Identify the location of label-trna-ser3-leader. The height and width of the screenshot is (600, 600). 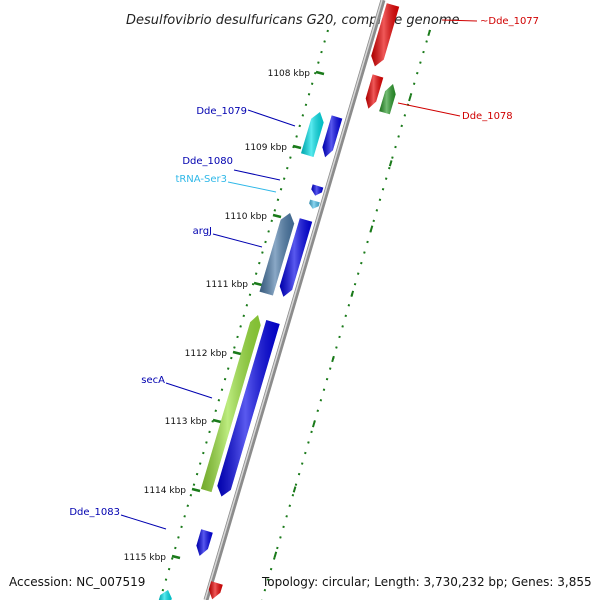
(252, 187).